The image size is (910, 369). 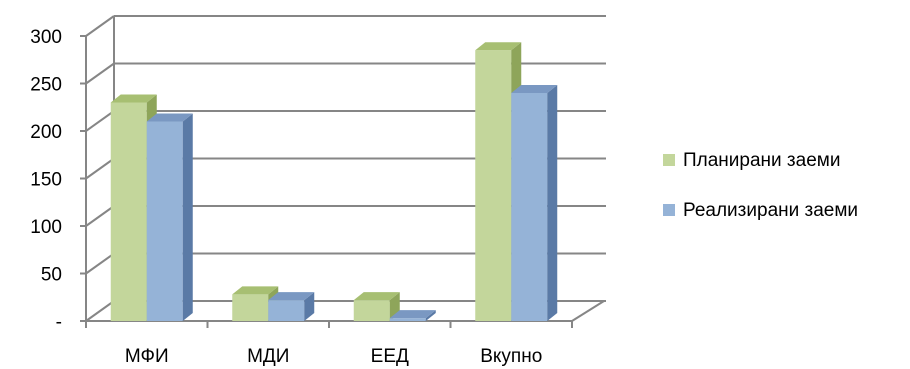 What do you see at coordinates (268, 356) in the screenshot?
I see `x-category-label: МДИ` at bounding box center [268, 356].